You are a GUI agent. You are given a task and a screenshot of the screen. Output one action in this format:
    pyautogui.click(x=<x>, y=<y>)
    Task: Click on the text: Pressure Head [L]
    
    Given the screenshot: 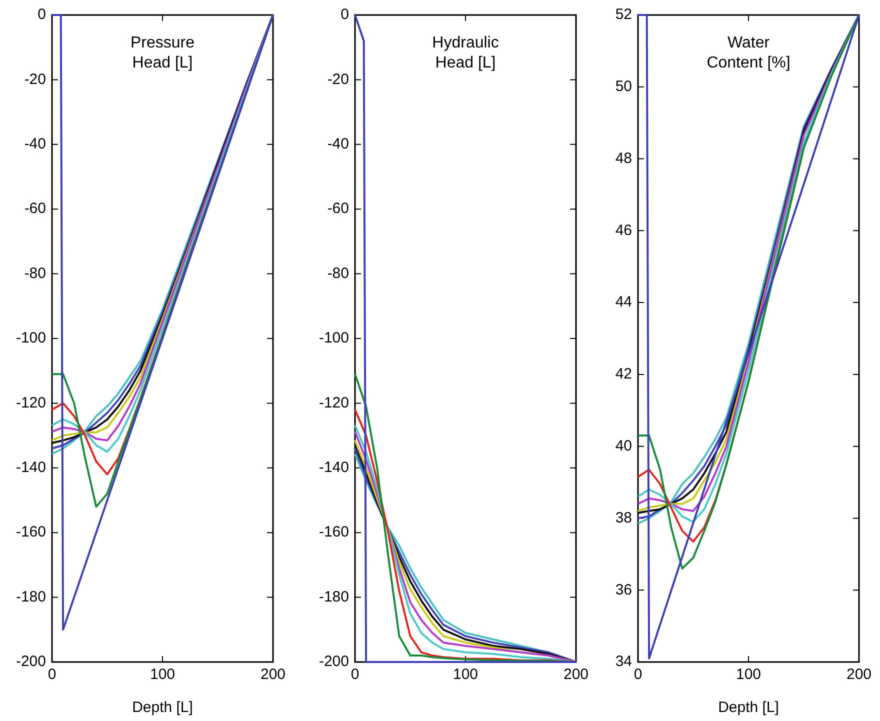 What is the action you would take?
    pyautogui.click(x=162, y=53)
    